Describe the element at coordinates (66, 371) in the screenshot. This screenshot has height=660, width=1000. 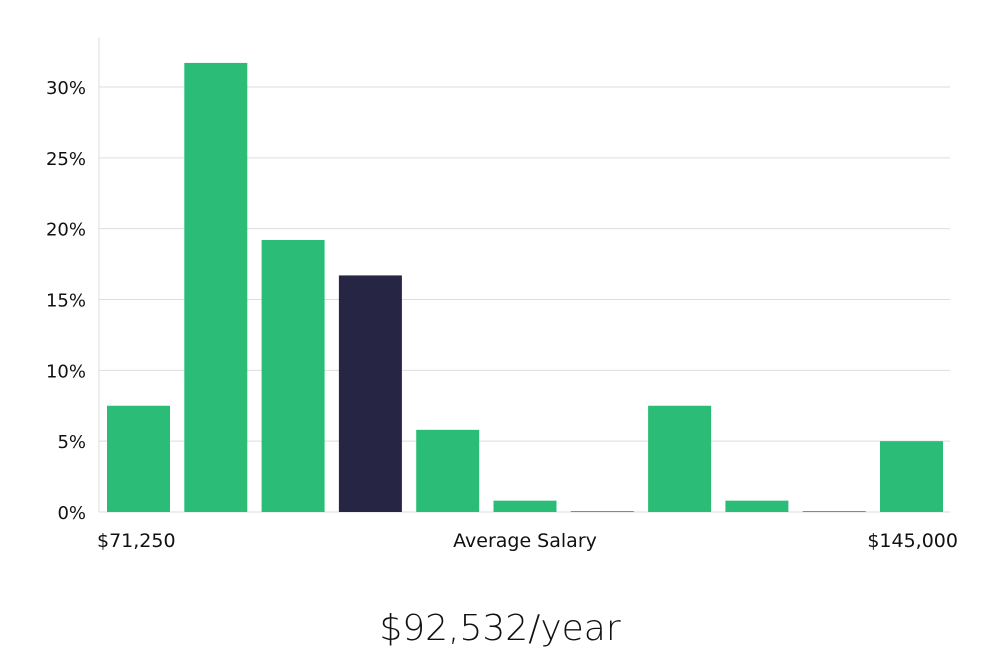
I see `y-tick-label: 10%` at that location.